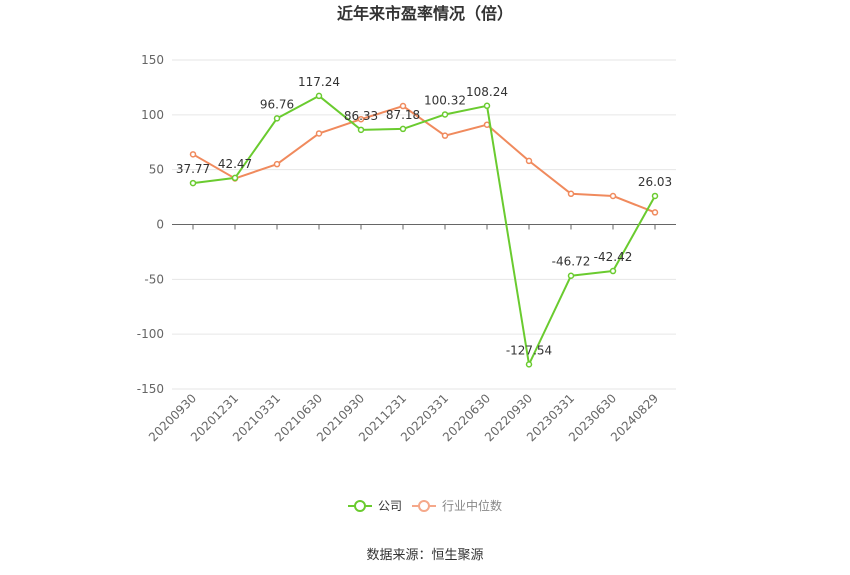 The image size is (850, 575). Describe the element at coordinates (571, 262) in the screenshot. I see `data-label: -46.72` at that location.